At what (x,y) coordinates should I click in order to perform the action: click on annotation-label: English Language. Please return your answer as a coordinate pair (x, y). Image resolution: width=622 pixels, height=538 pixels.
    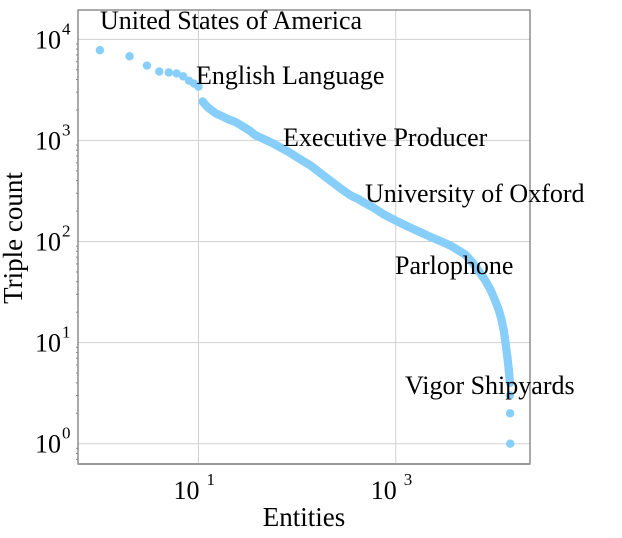
    Looking at the image, I should click on (290, 75).